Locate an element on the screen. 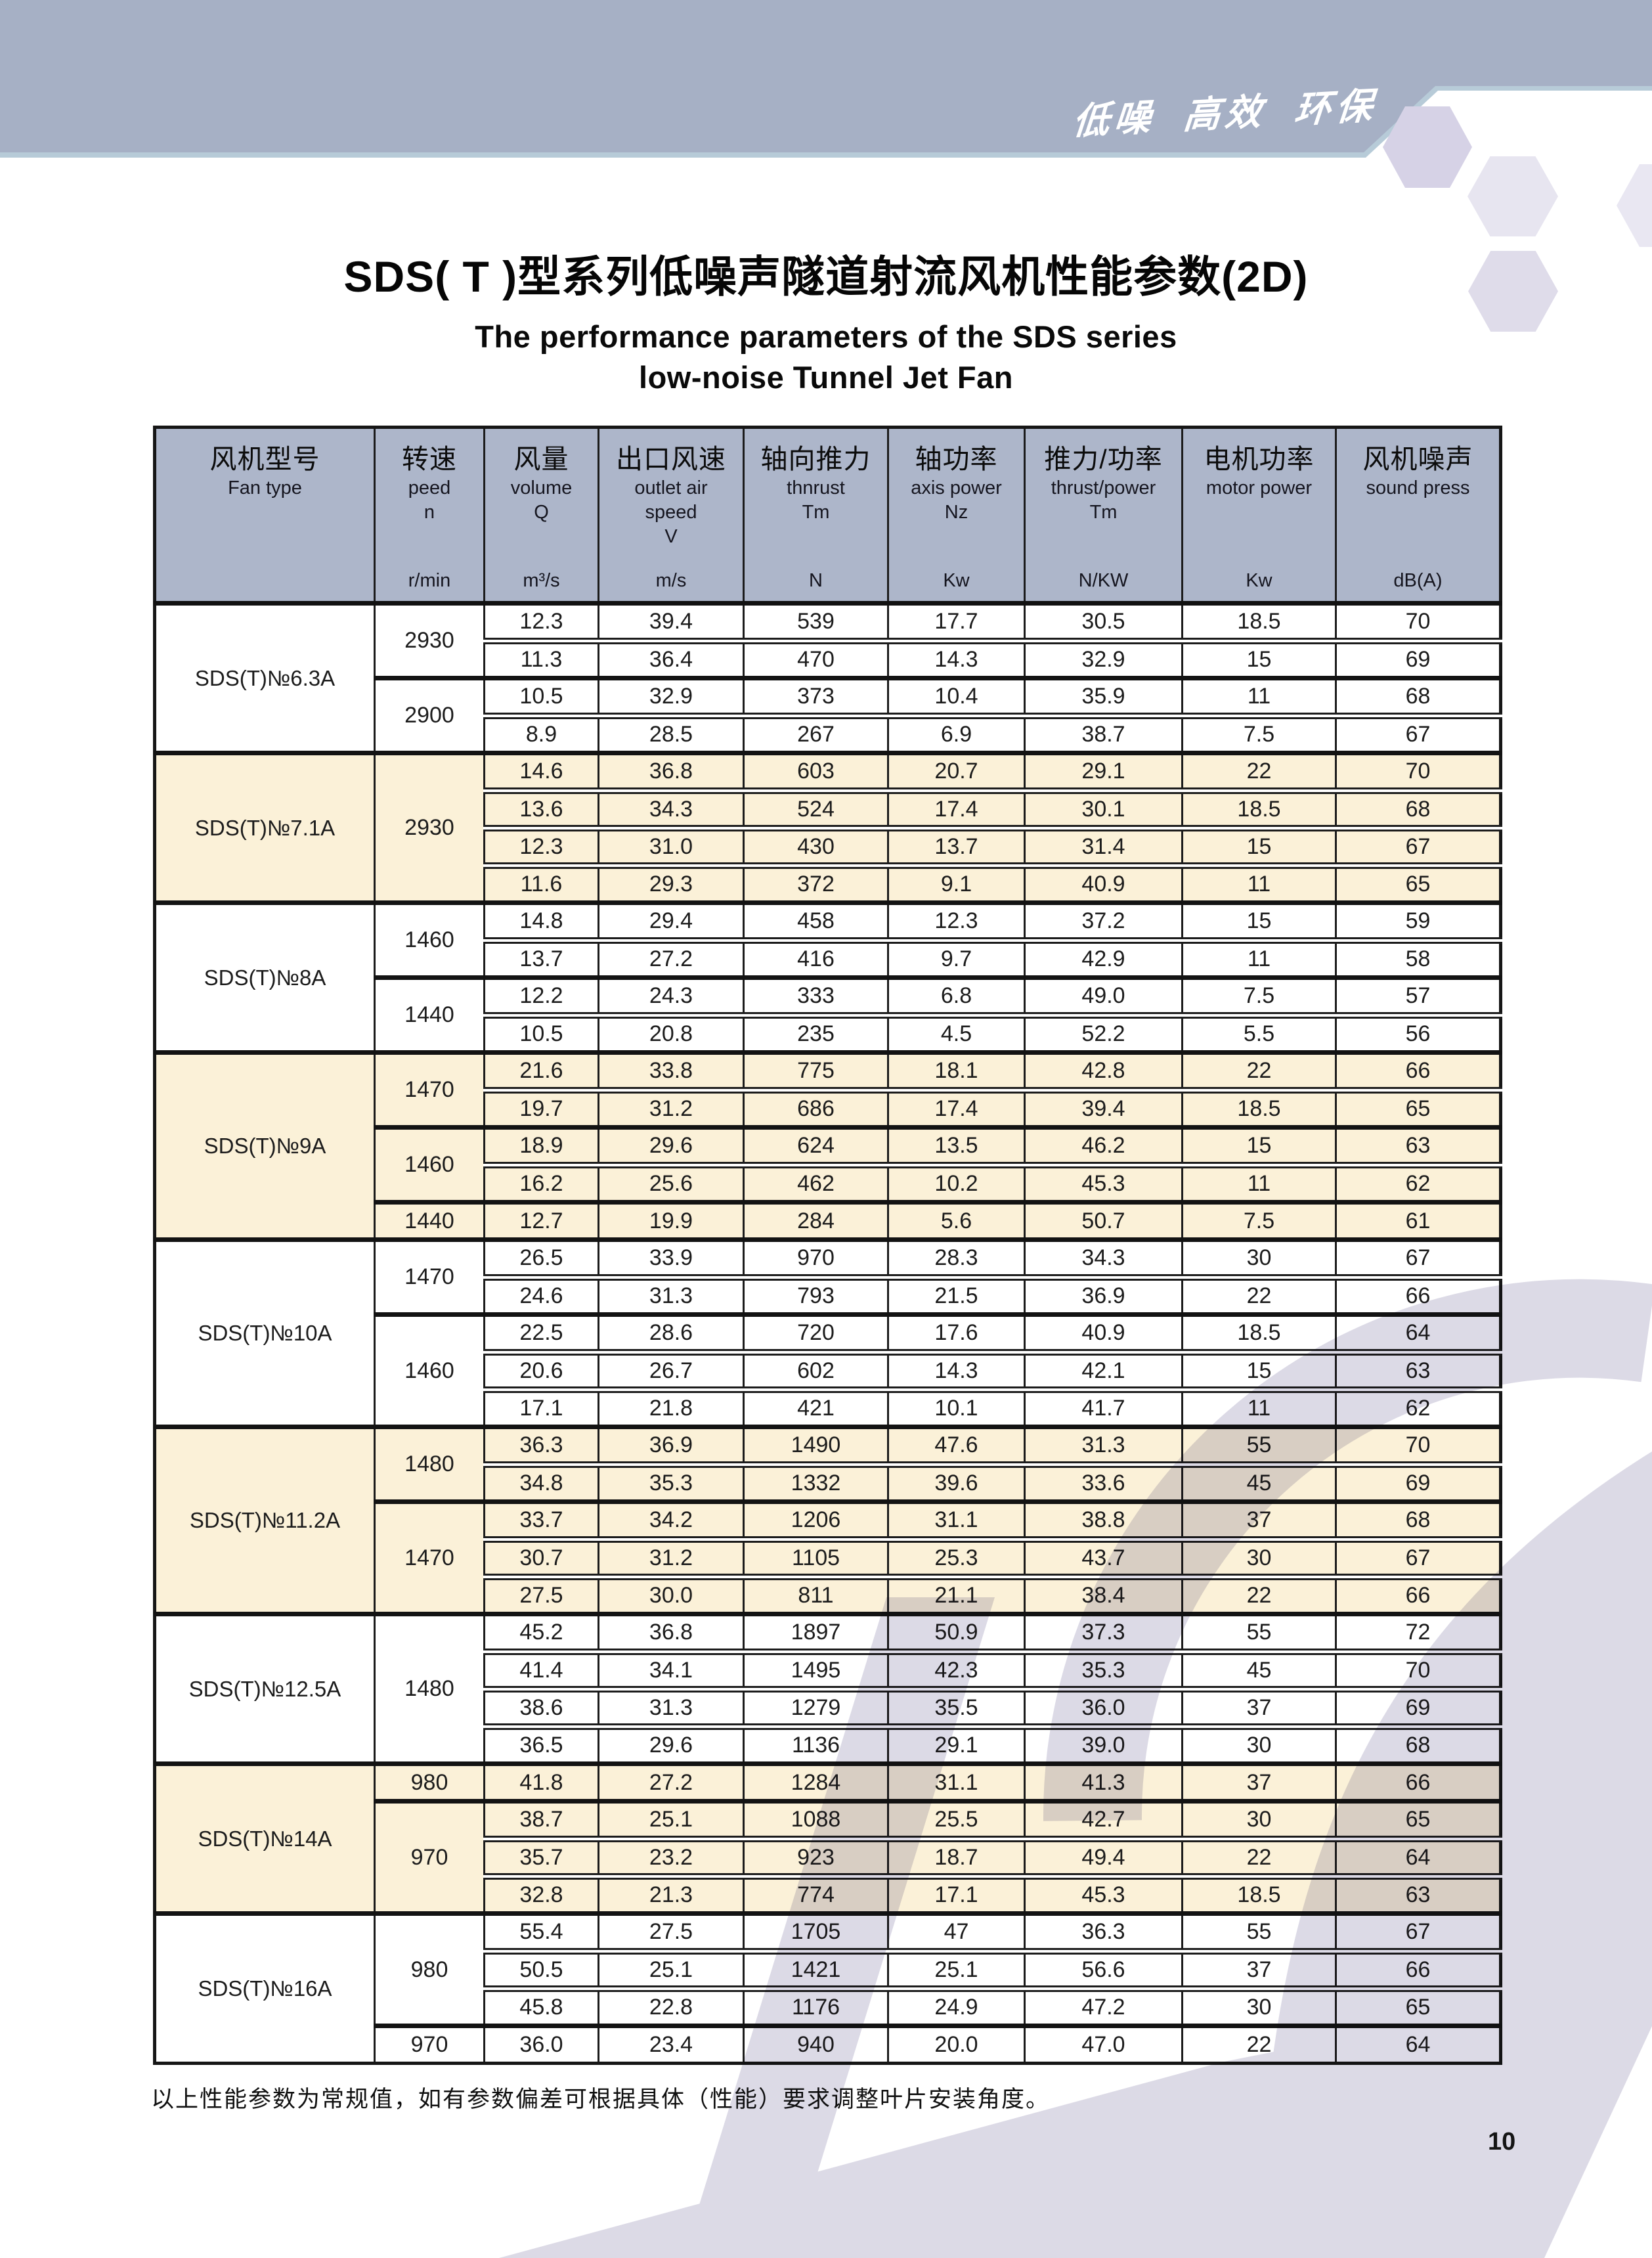 The image size is (1652, 2258). table-row: 11.6 29.3 372 9.1 40.9 11 65 is located at coordinates (829, 882).